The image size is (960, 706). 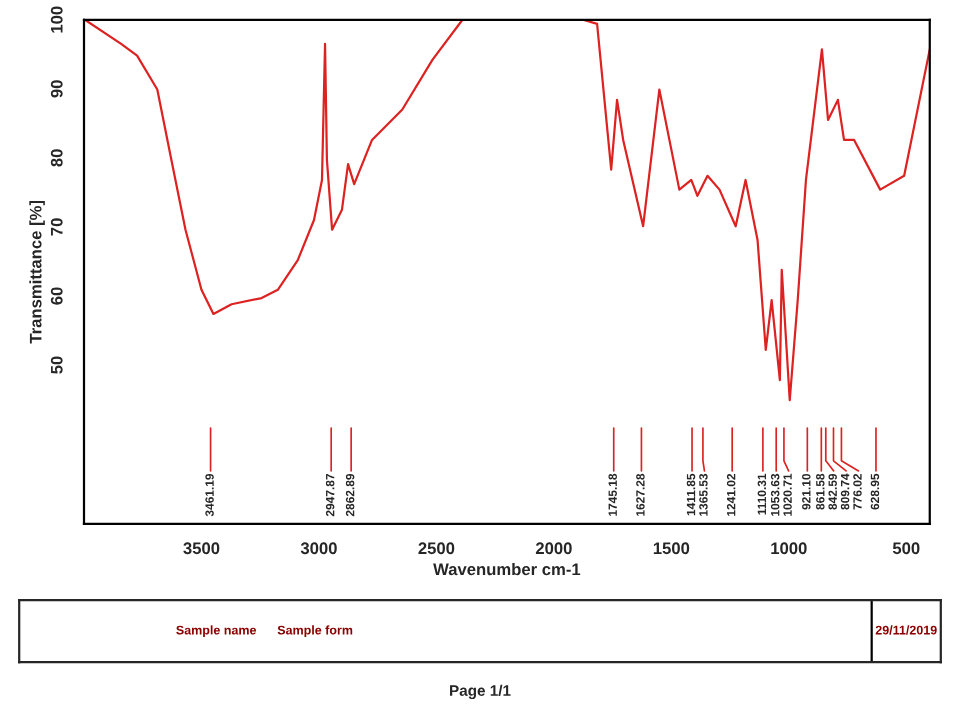 I want to click on y-tick-label: 100, so click(x=56, y=19).